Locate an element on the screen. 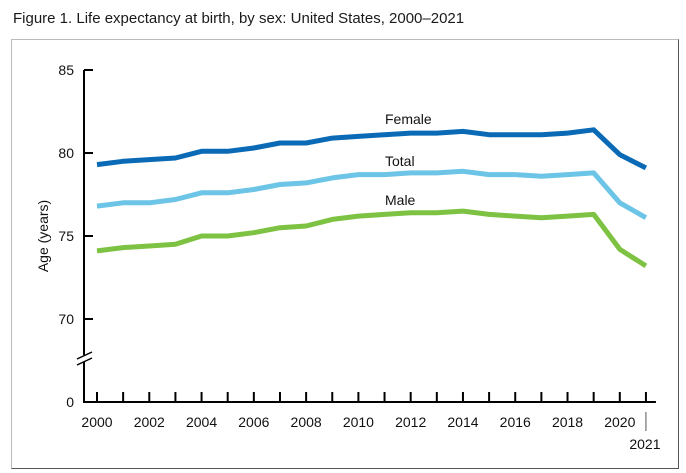  x-tick-label: 2004 is located at coordinates (201, 422).